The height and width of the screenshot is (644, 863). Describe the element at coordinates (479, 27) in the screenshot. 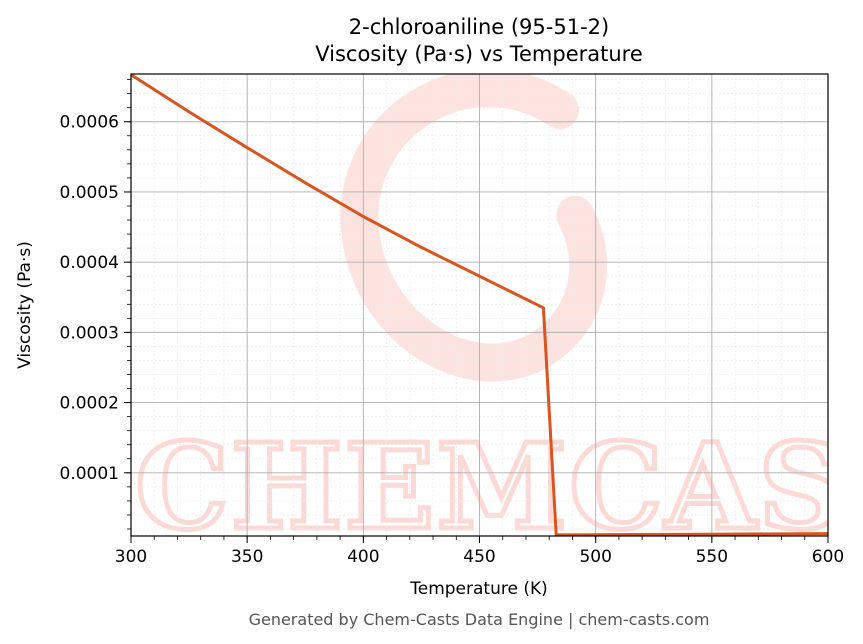

I see `chart-title: 2-chloroaniline (95-51-2)` at that location.